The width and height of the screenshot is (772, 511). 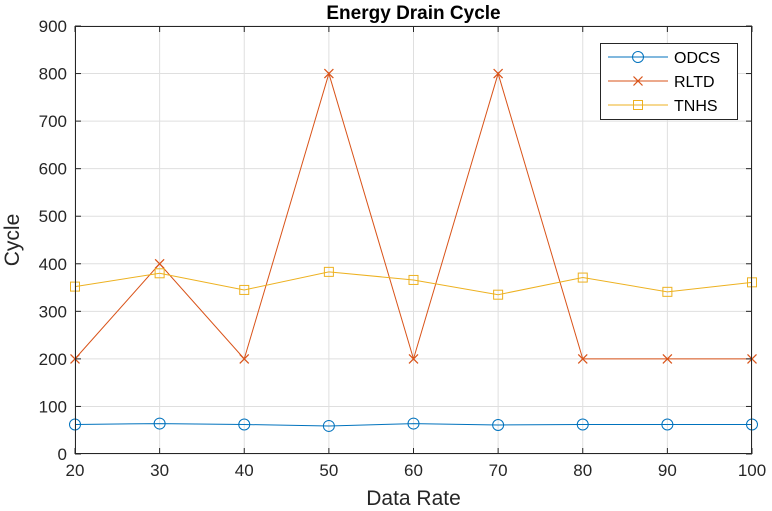 What do you see at coordinates (752, 470) in the screenshot?
I see `x-tick-label: 100` at bounding box center [752, 470].